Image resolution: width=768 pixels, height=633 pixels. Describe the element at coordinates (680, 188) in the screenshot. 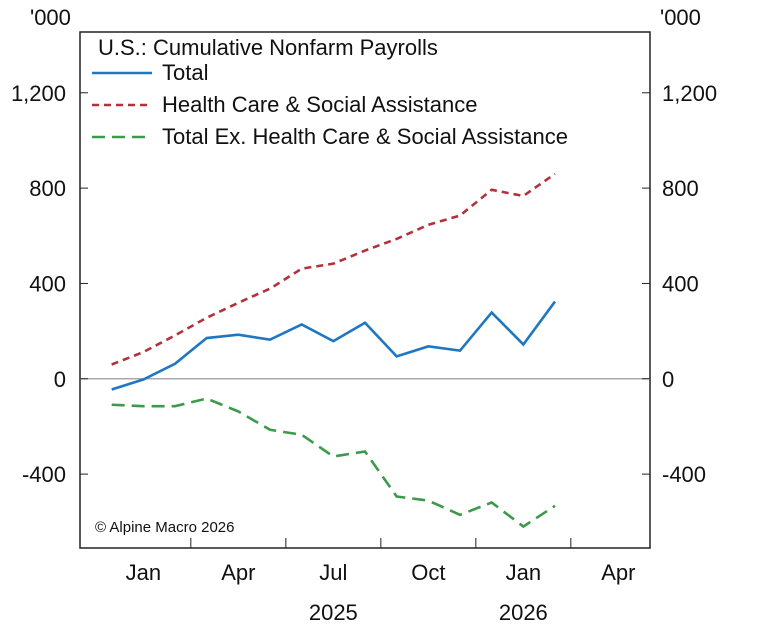

I see `y-tick-label-right: 800` at that location.